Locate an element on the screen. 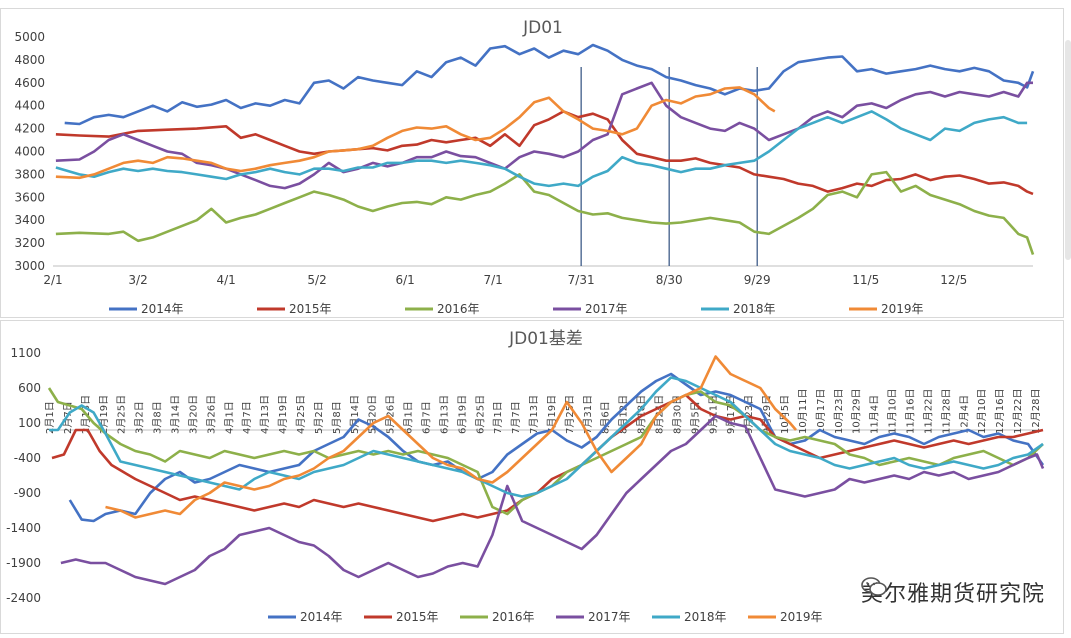  x-tick-label: 5月2日 is located at coordinates (319, 417).